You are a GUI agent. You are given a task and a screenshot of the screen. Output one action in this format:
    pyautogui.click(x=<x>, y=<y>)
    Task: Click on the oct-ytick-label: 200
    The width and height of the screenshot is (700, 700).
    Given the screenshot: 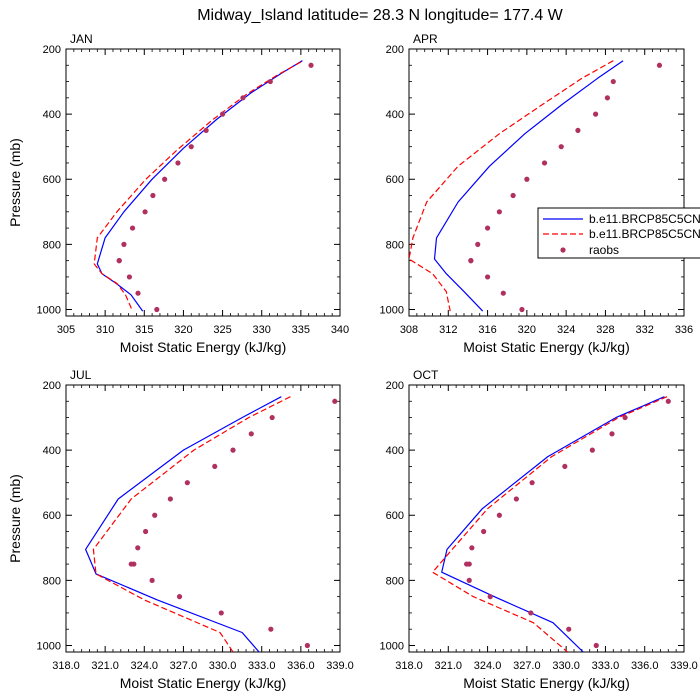 What is the action you would take?
    pyautogui.click(x=395, y=386)
    